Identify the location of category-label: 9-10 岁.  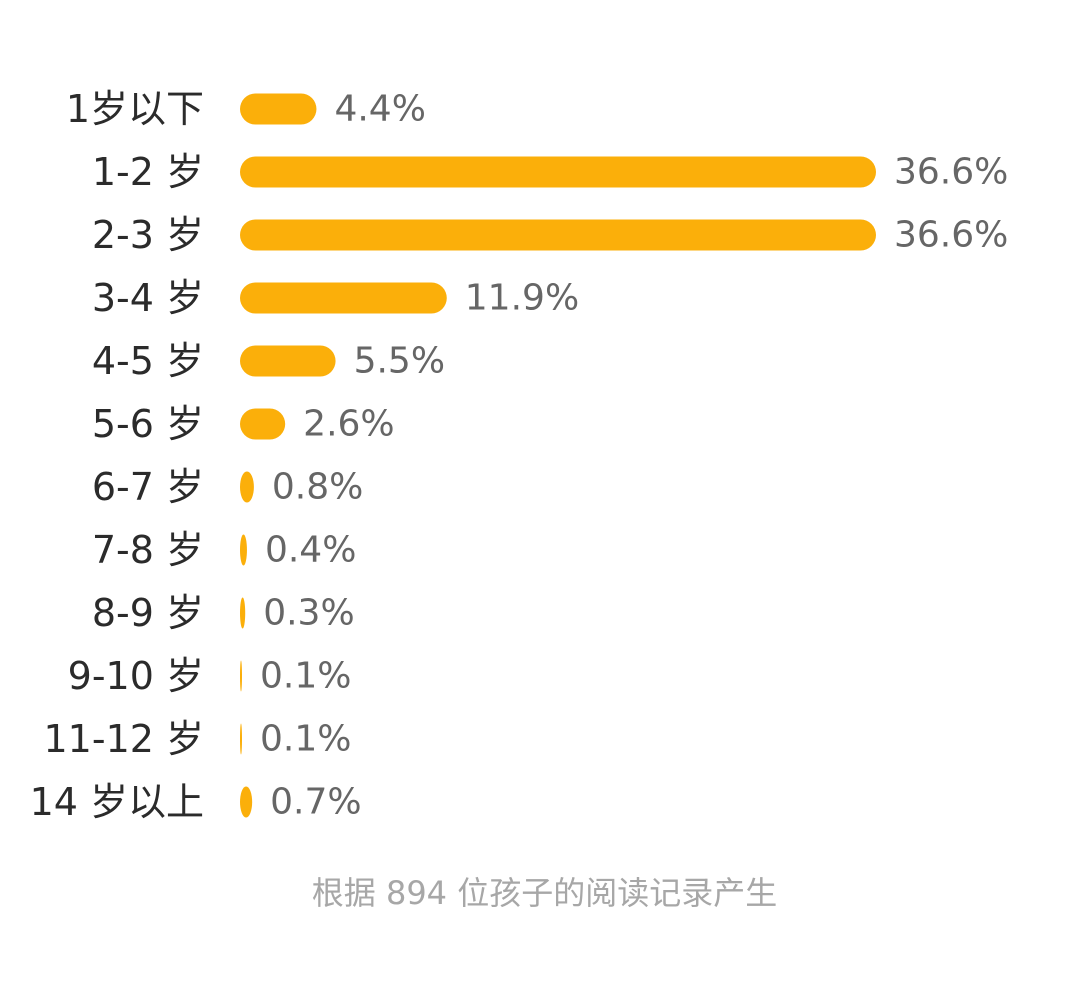
(136, 676).